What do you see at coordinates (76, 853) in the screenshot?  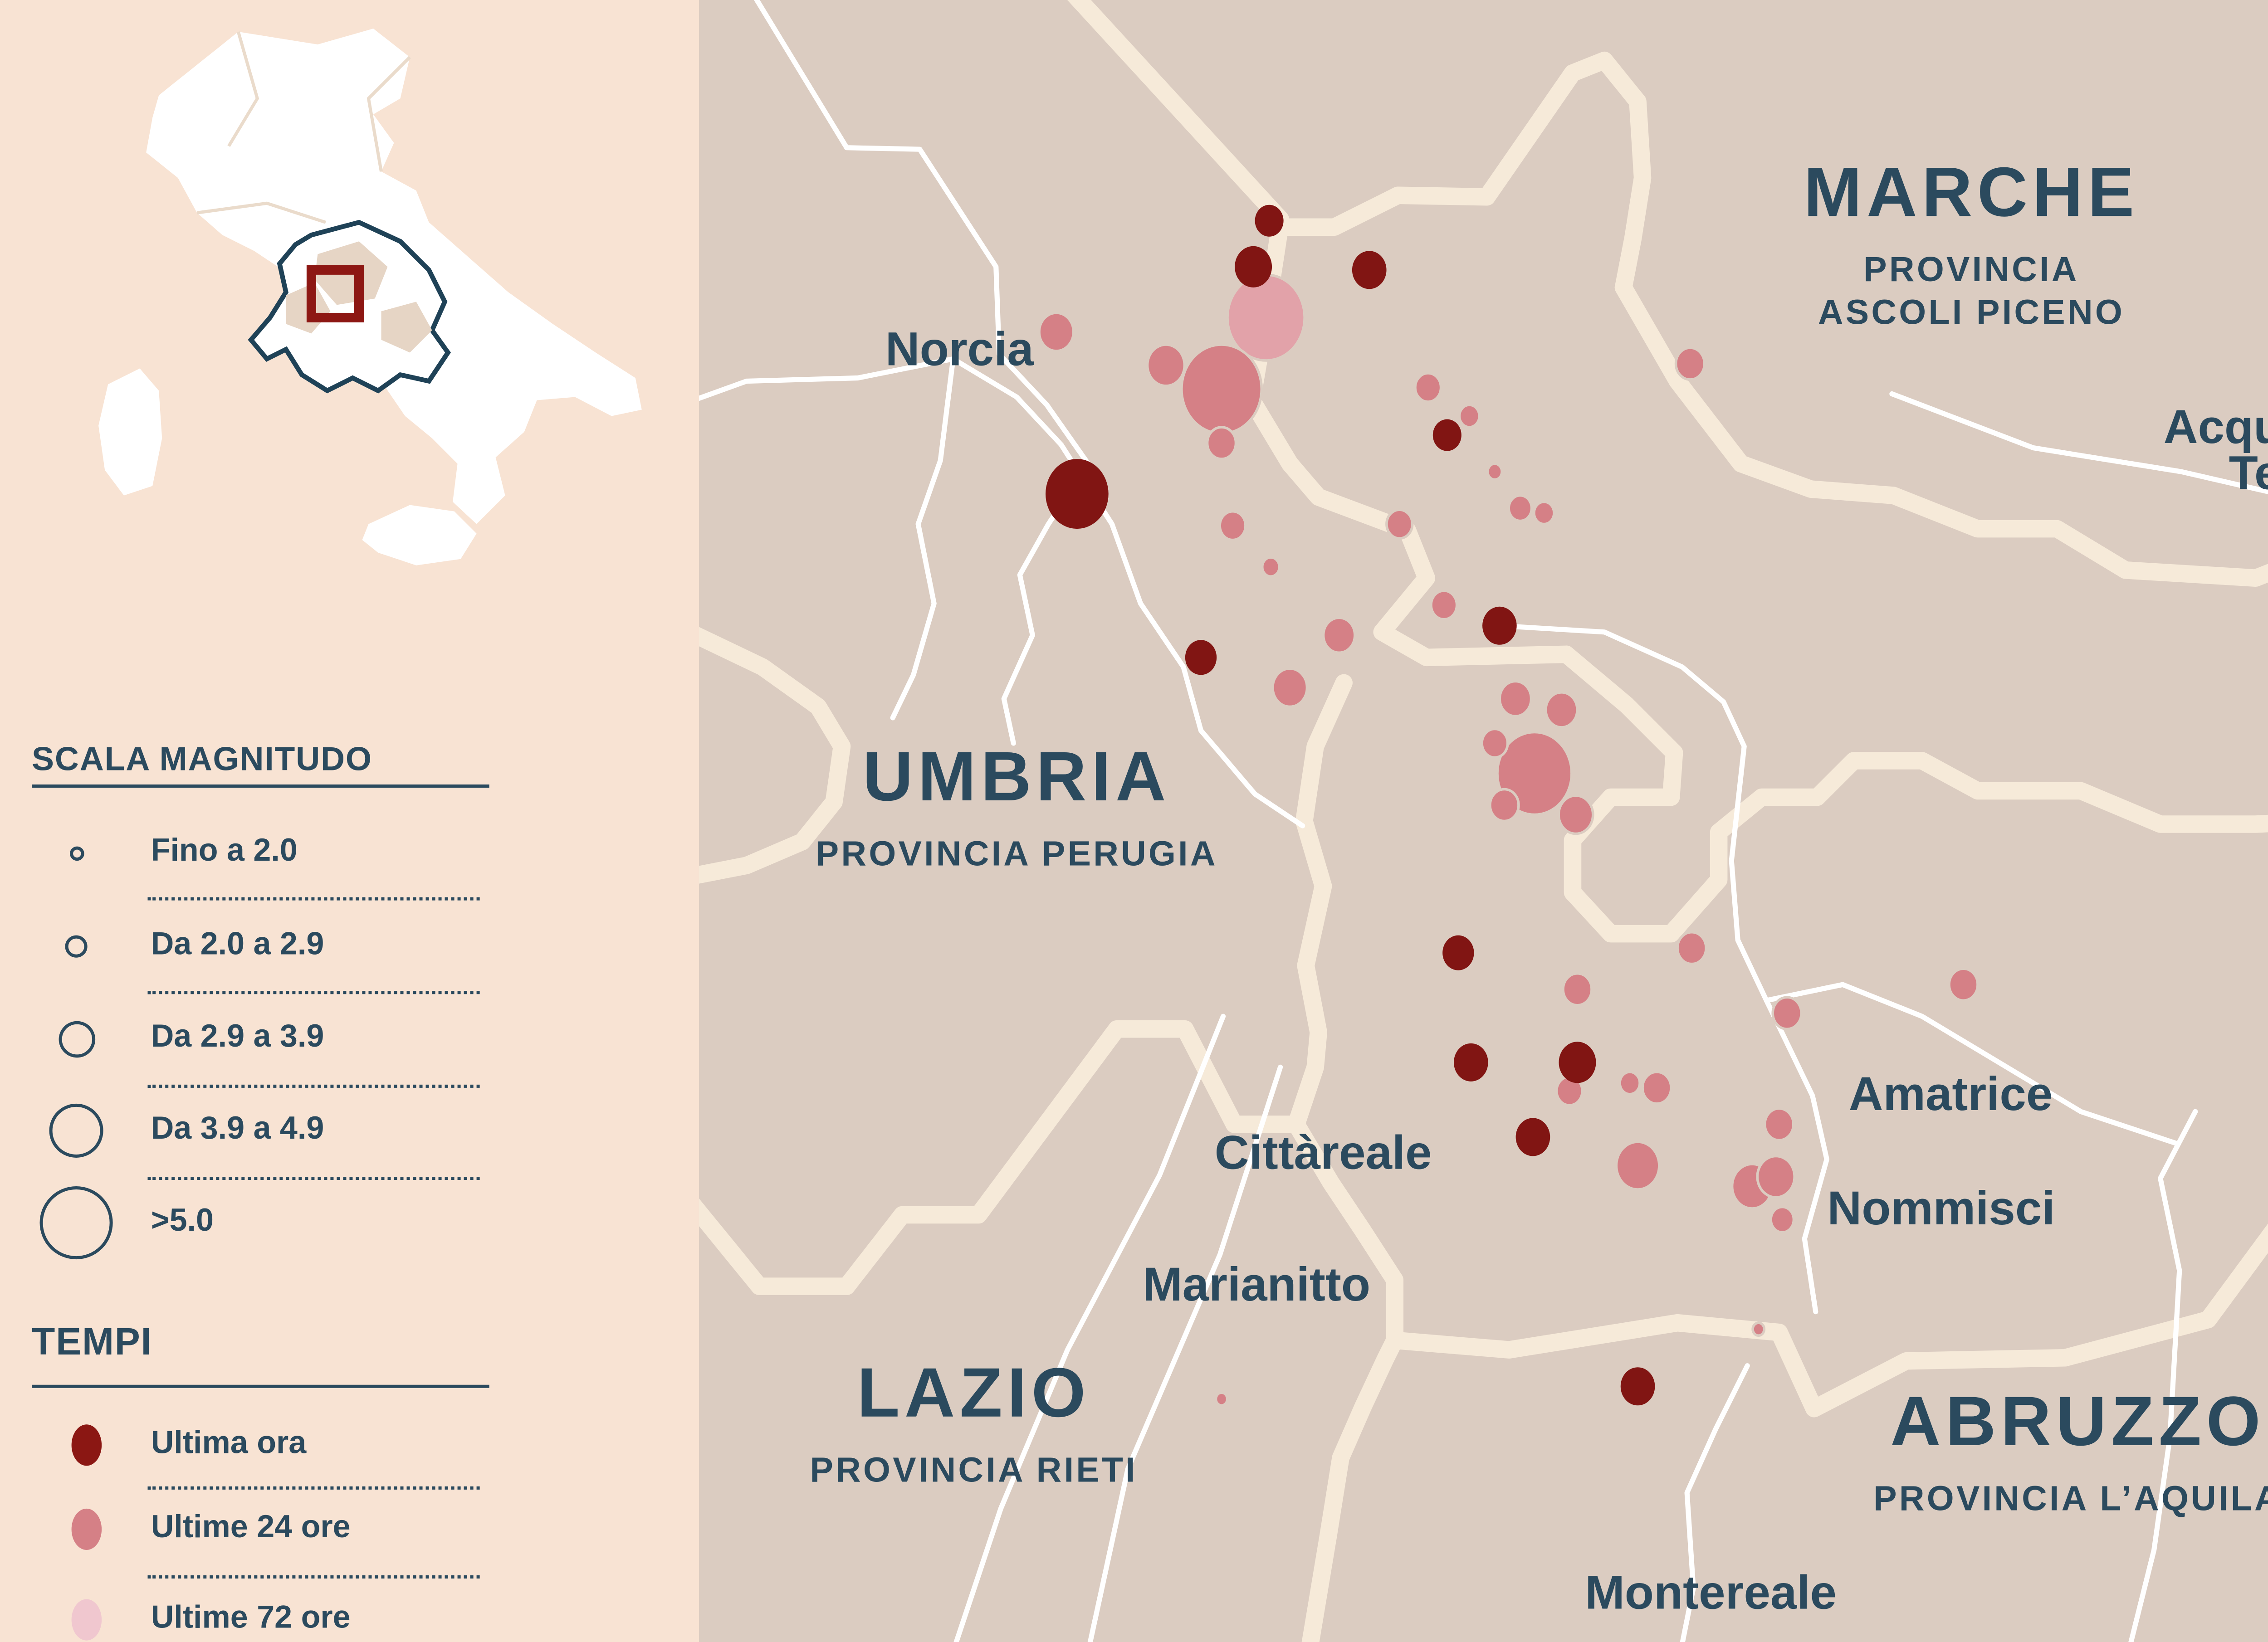 I see `magnitude-circle-s1` at bounding box center [76, 853].